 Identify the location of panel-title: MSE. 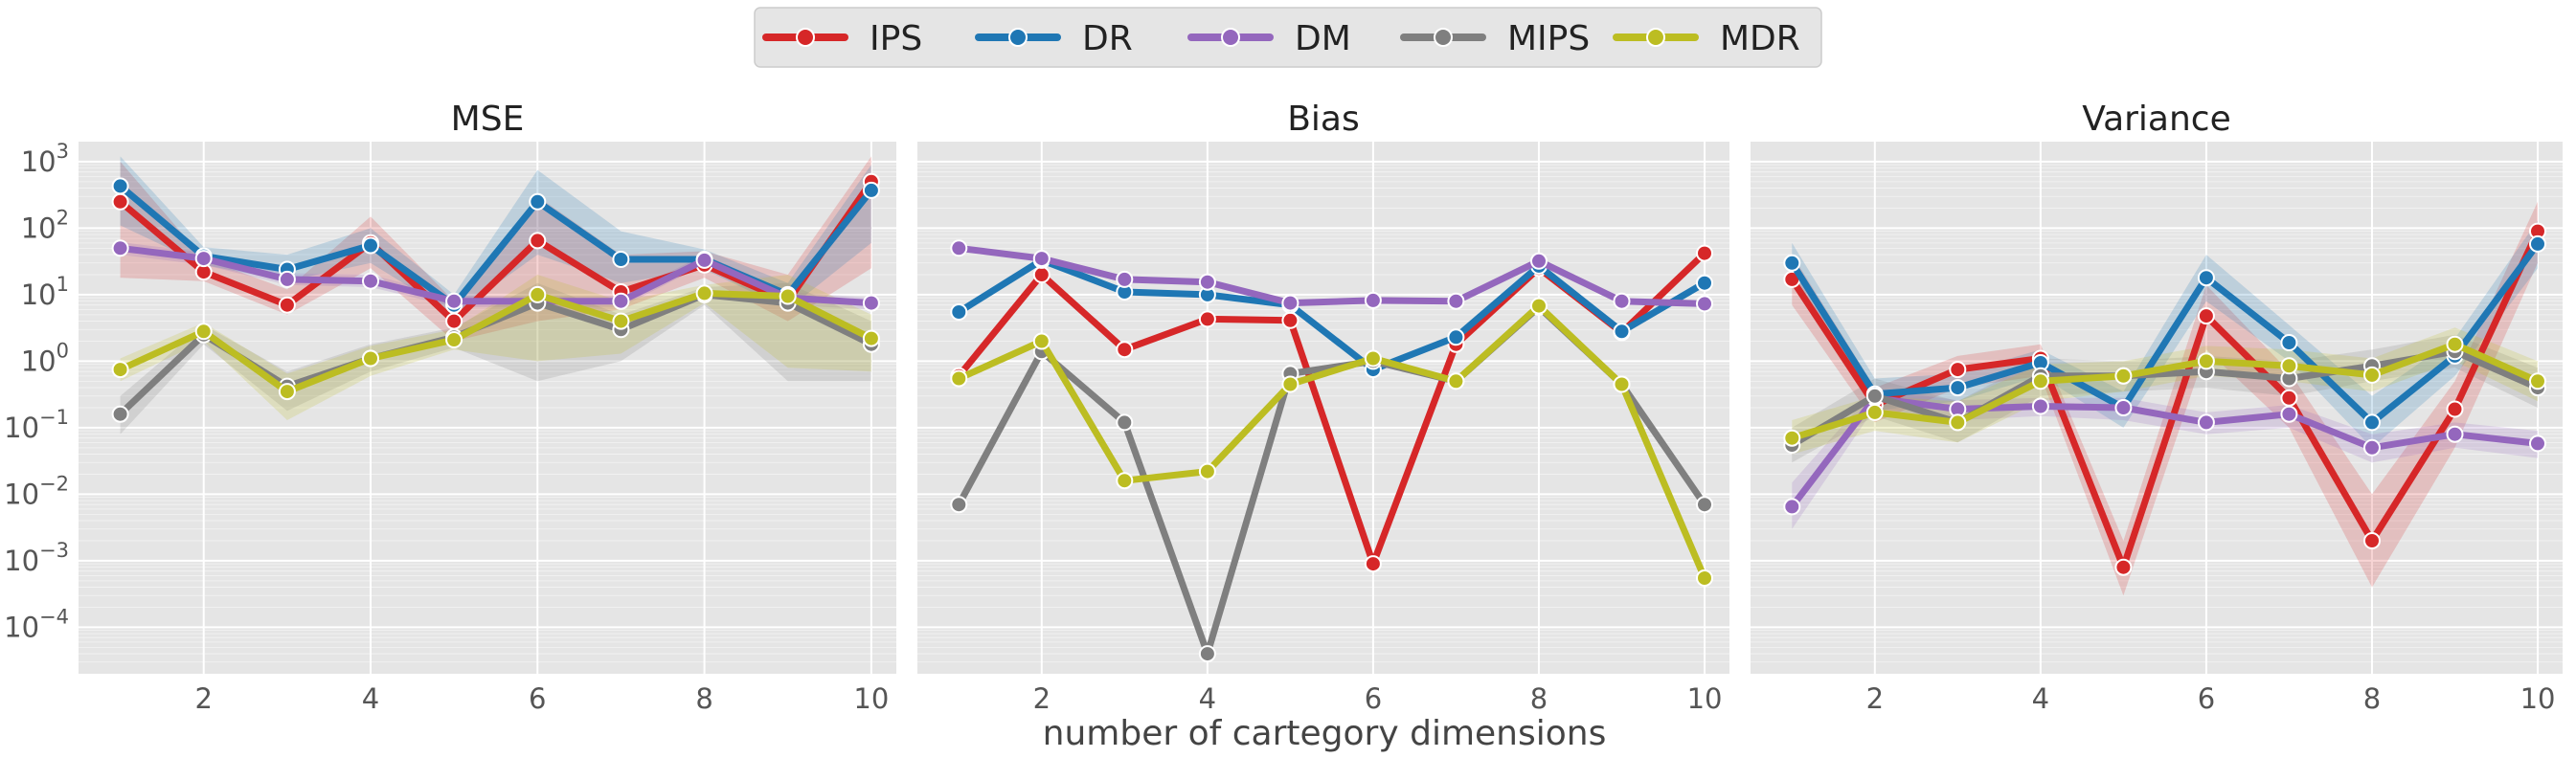
(488, 120).